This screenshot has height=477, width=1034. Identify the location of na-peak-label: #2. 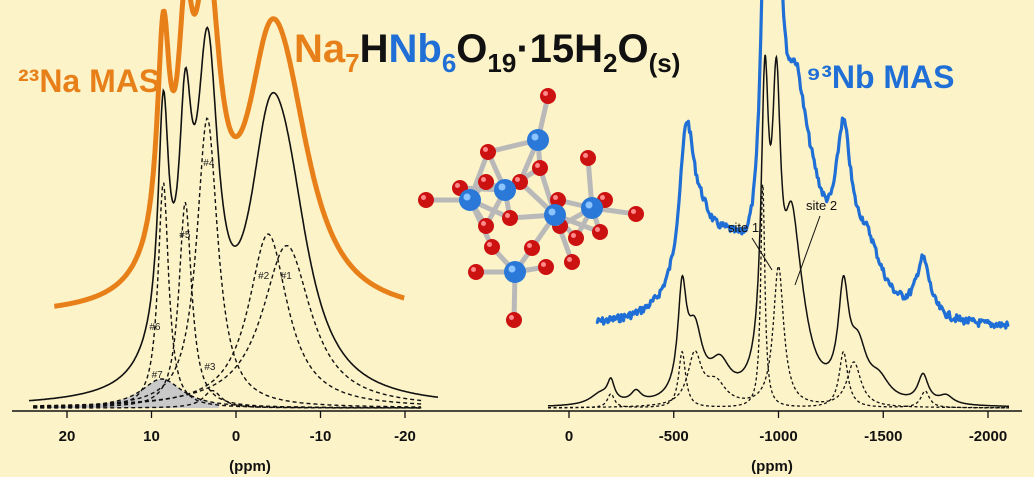
(264, 276).